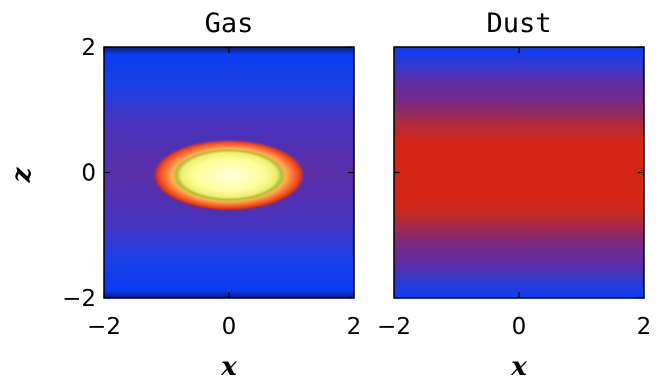 Image resolution: width=672 pixels, height=383 pixels. What do you see at coordinates (518, 23) in the screenshot?
I see `dust-panel-title: Dust` at bounding box center [518, 23].